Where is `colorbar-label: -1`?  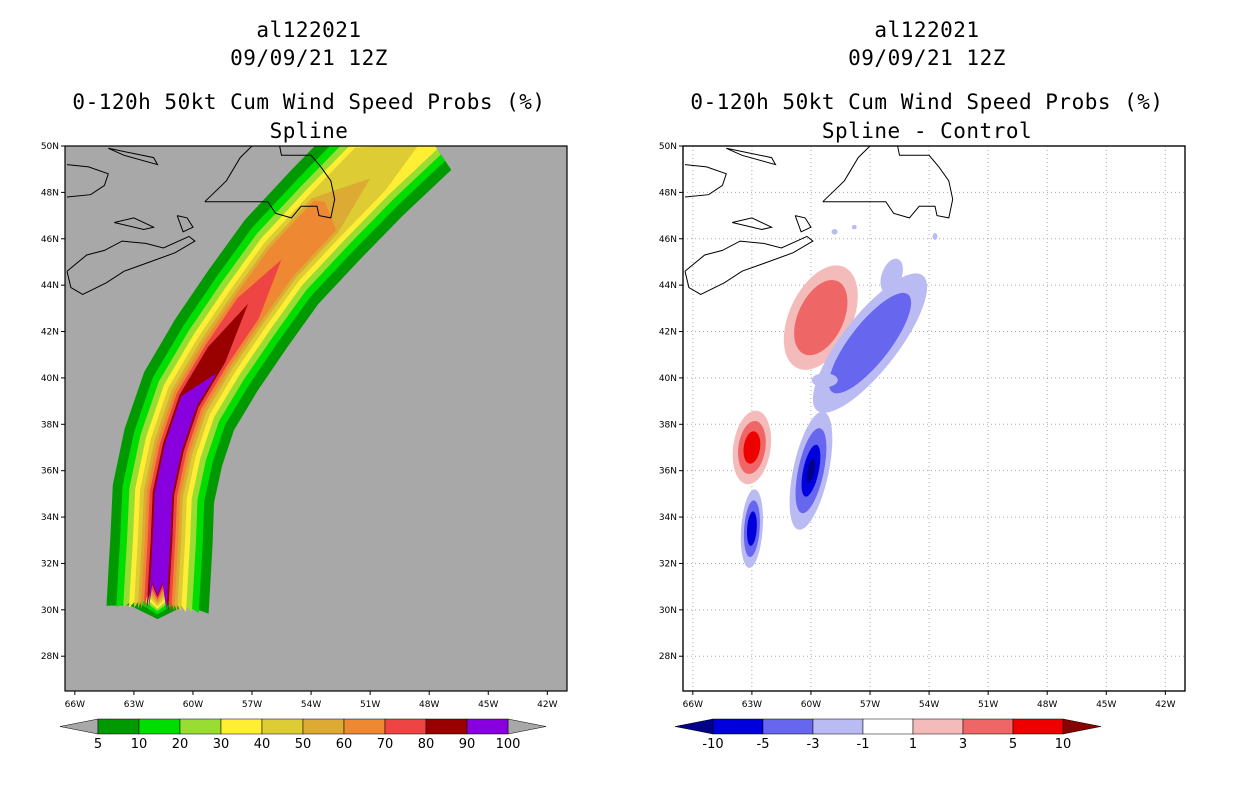
colorbar-label: -1 is located at coordinates (863, 744).